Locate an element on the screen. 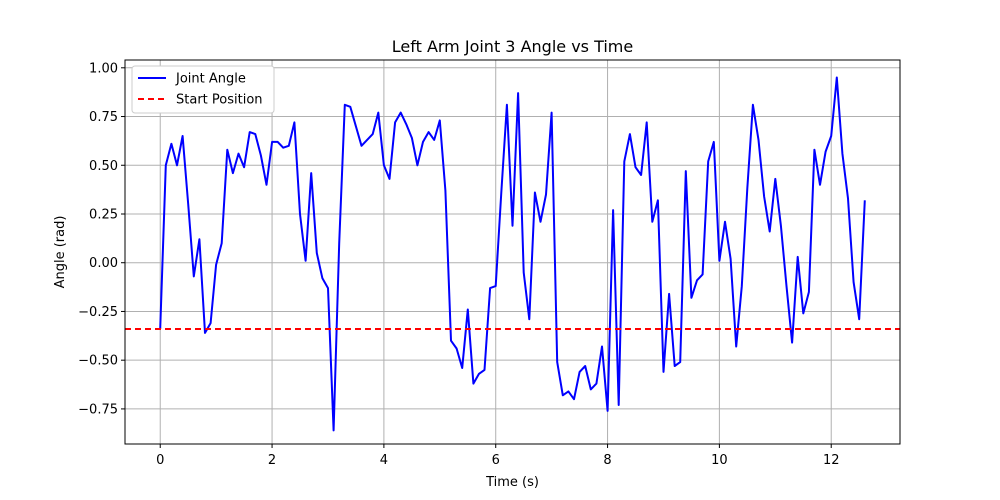 This screenshot has width=1000, height=500. y-tick-label: 1.00 is located at coordinates (103, 68).